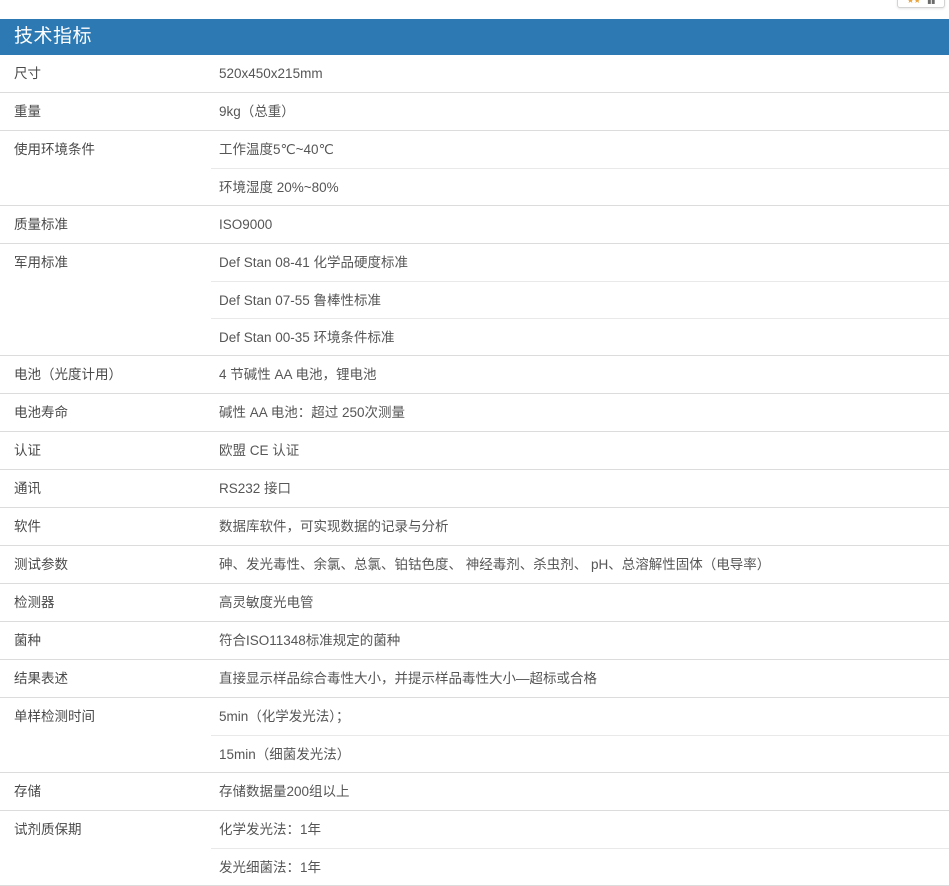 Image resolution: width=949 pixels, height=886 pixels. What do you see at coordinates (913, 2) in the screenshot?
I see `star-icon: ★★` at bounding box center [913, 2].